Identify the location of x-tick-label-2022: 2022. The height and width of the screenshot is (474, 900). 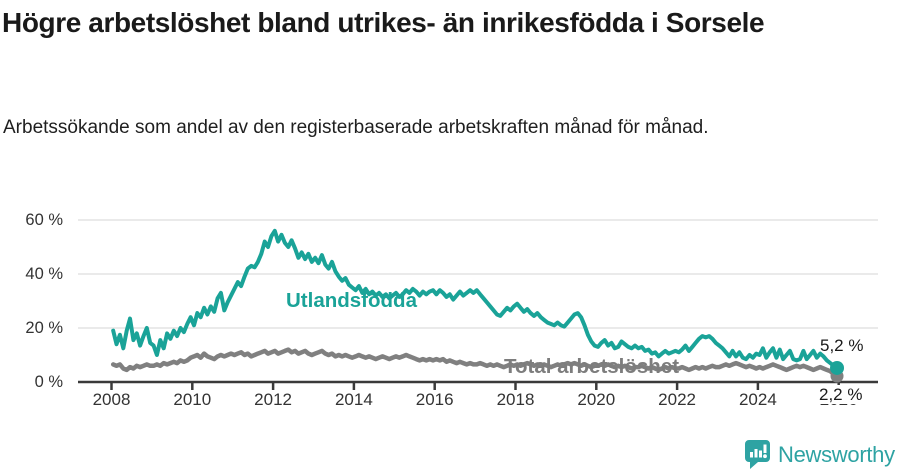
(677, 399).